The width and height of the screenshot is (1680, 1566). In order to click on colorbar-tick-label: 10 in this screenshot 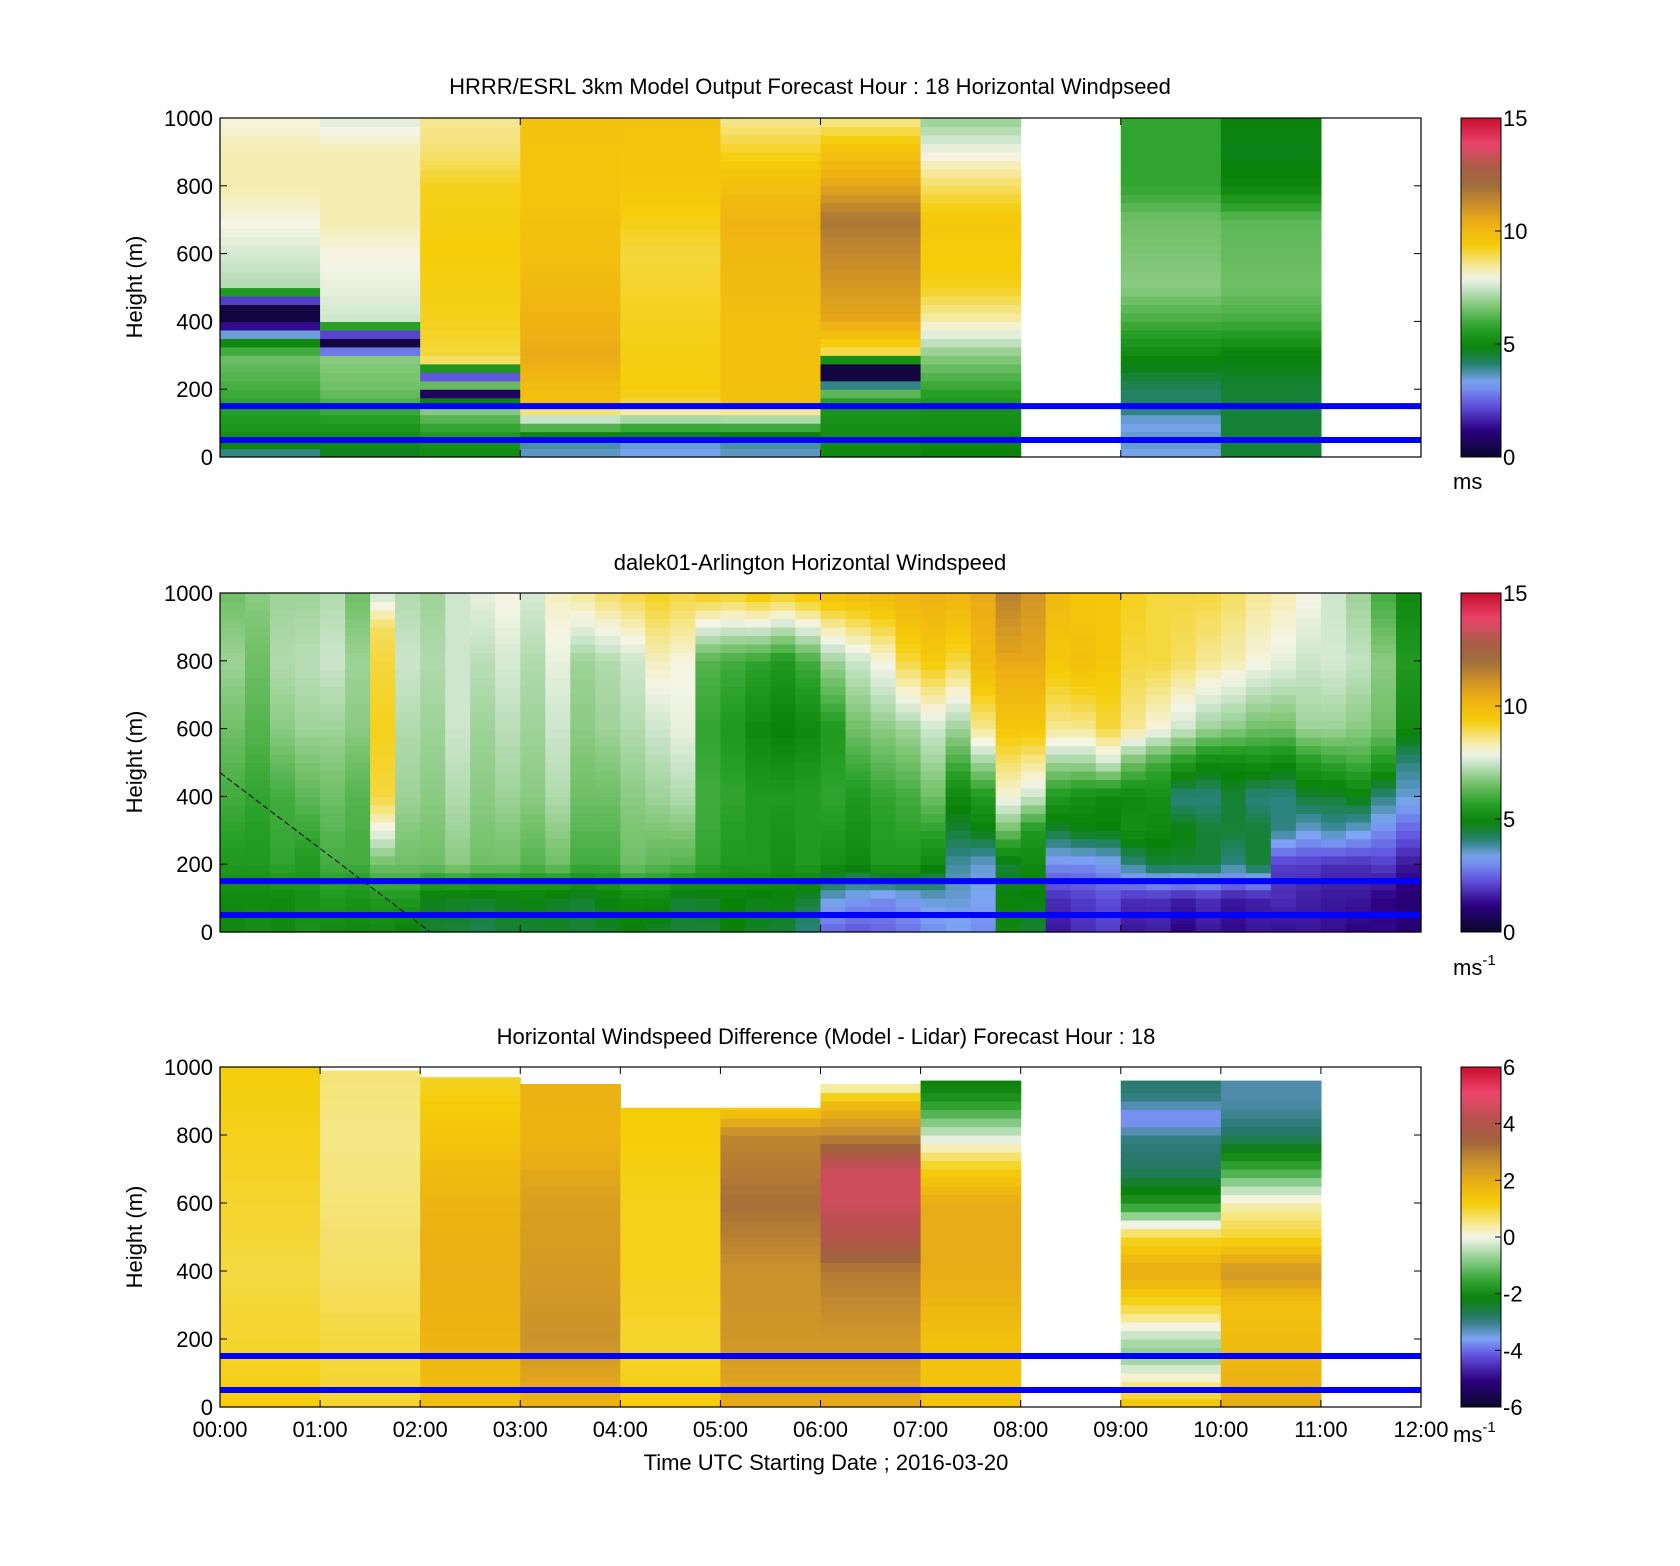, I will do `click(1515, 706)`.